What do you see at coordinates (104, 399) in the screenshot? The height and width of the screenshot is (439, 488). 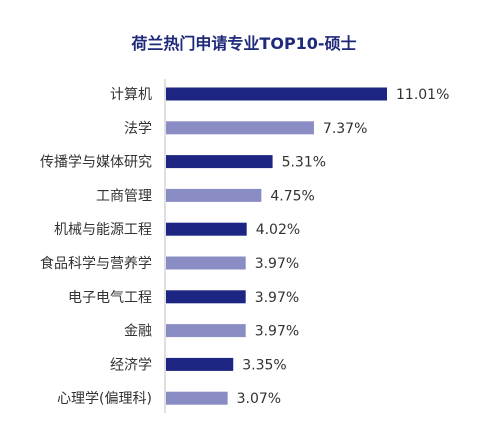 I see `category-label: 心理学(偏理科)` at bounding box center [104, 399].